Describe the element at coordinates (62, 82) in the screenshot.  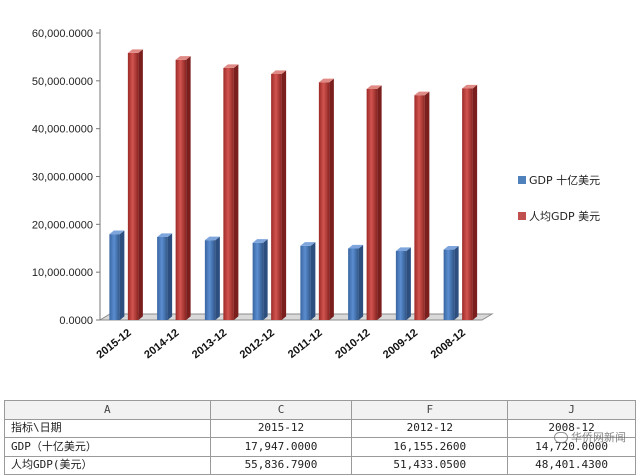
I see `y-tick-label: 50,000.0000` at that location.